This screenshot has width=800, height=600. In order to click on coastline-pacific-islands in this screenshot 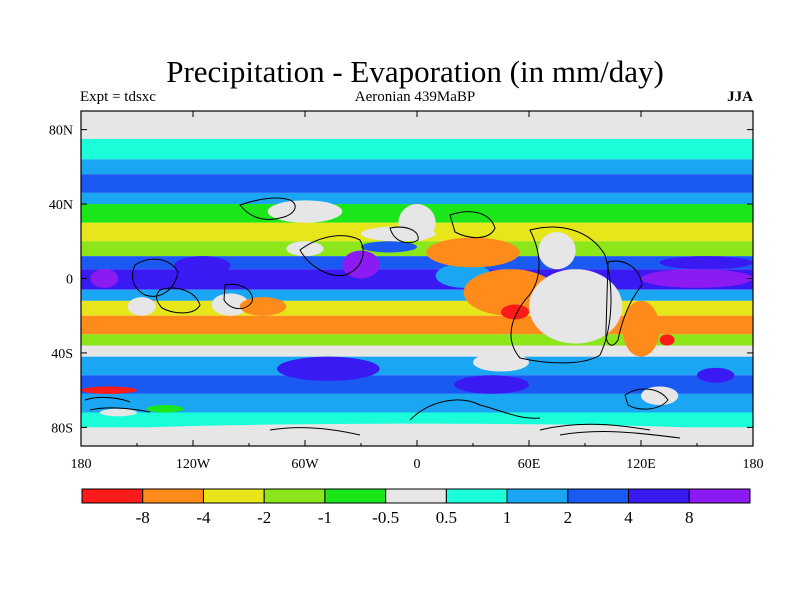, I will do `click(178, 300)`.